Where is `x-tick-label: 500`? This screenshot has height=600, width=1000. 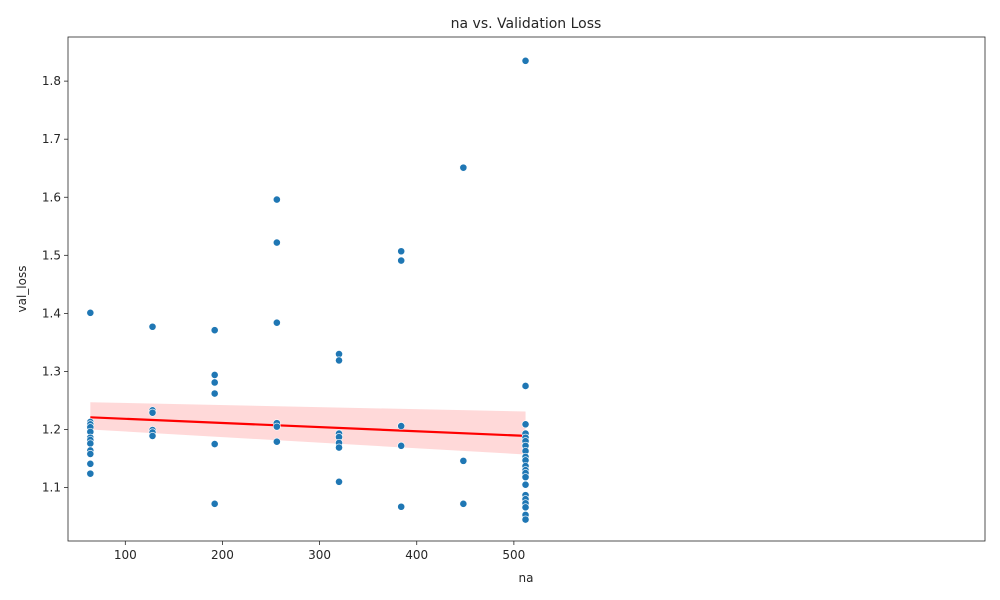 x-tick-label: 500 is located at coordinates (513, 555).